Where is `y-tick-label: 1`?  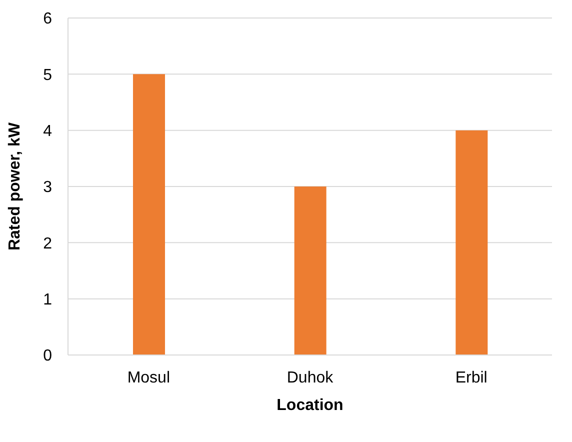
y-tick-label: 1 is located at coordinates (47, 300).